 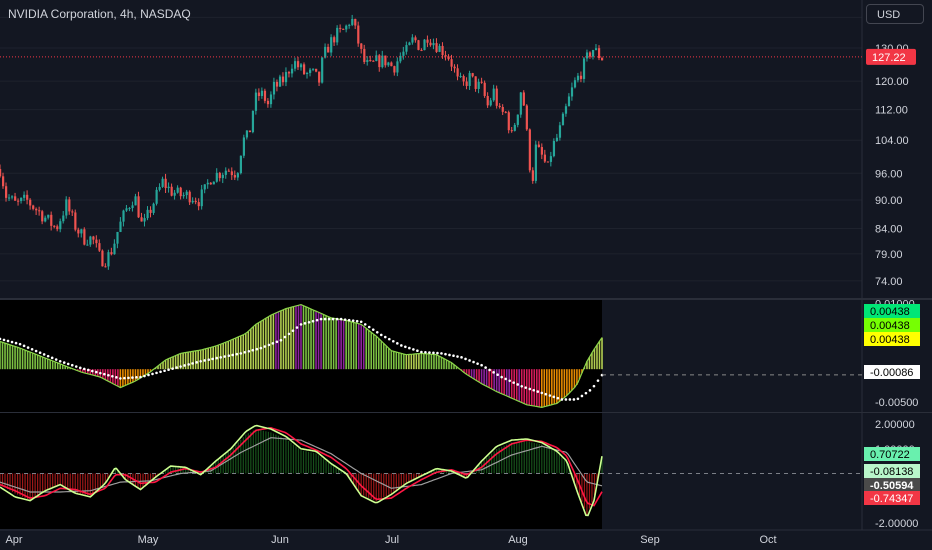 I want to click on osc2-slow-line, so click(x=301, y=466).